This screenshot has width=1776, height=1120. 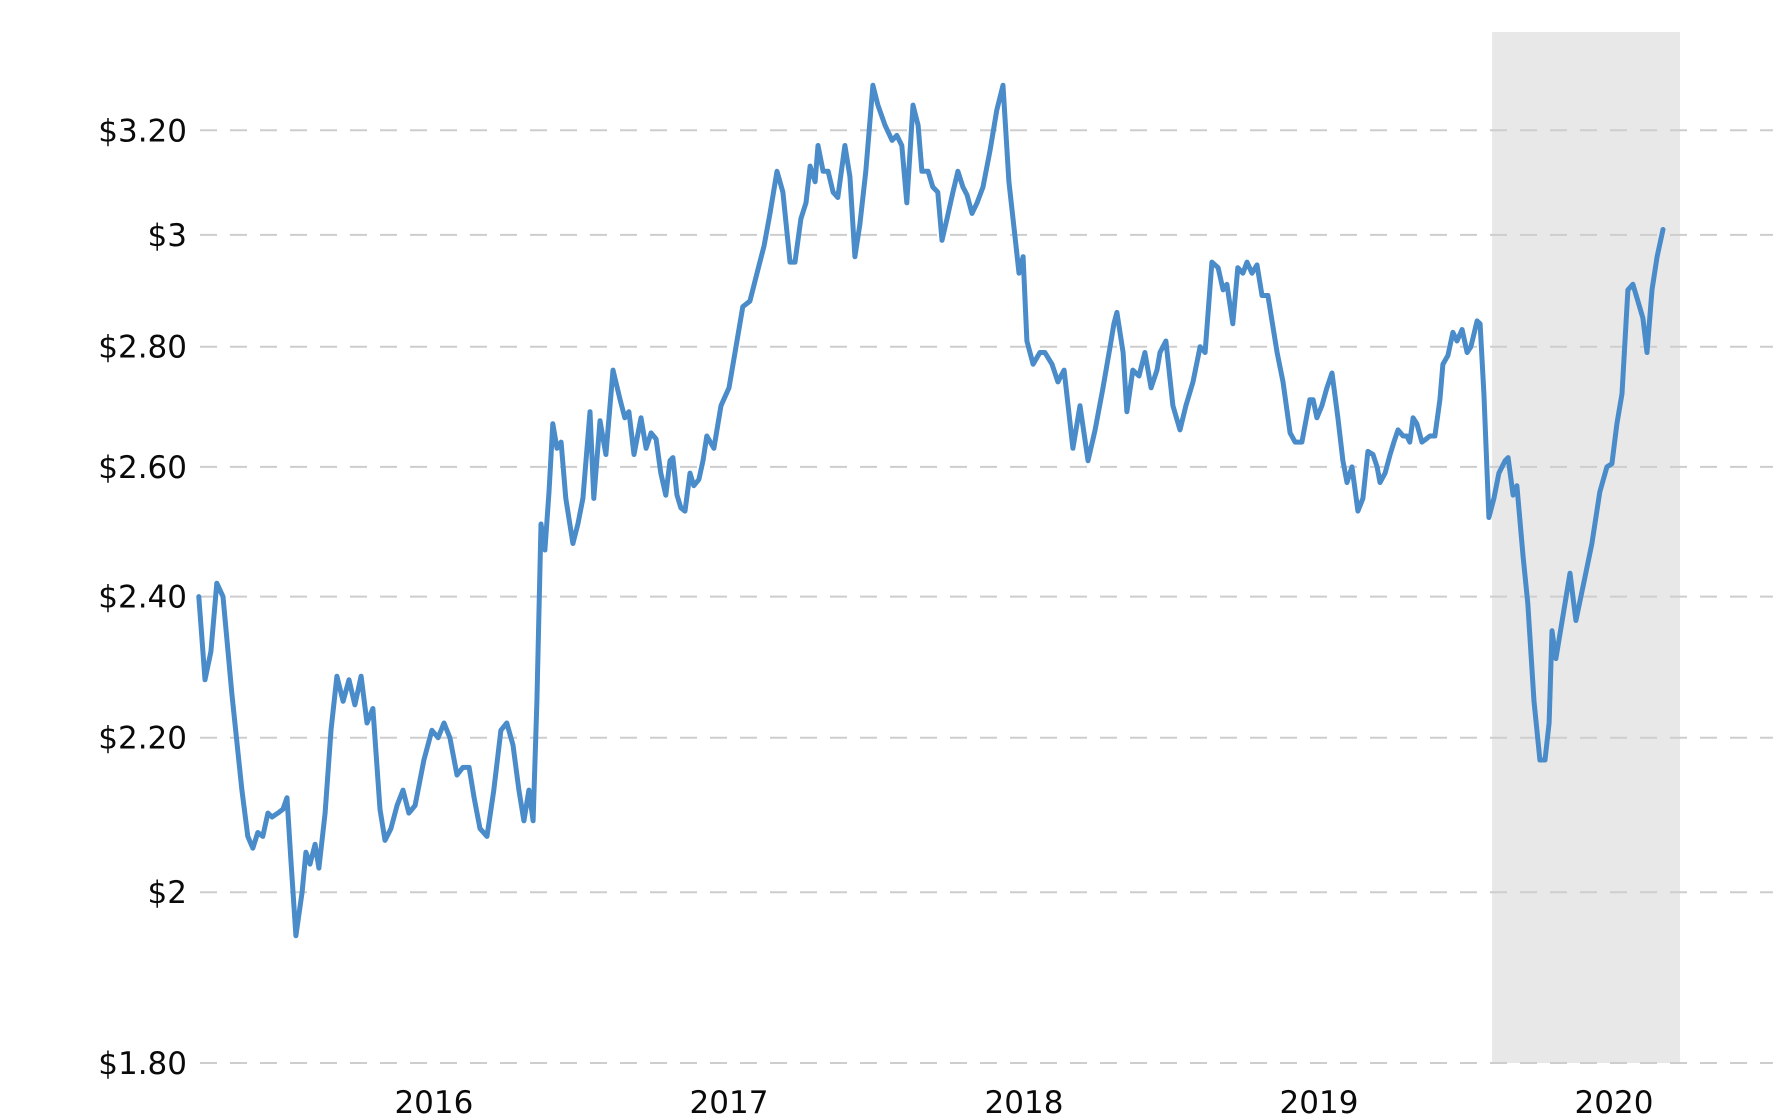 What do you see at coordinates (1319, 1102) in the screenshot?
I see `x-tick-label: 2019` at bounding box center [1319, 1102].